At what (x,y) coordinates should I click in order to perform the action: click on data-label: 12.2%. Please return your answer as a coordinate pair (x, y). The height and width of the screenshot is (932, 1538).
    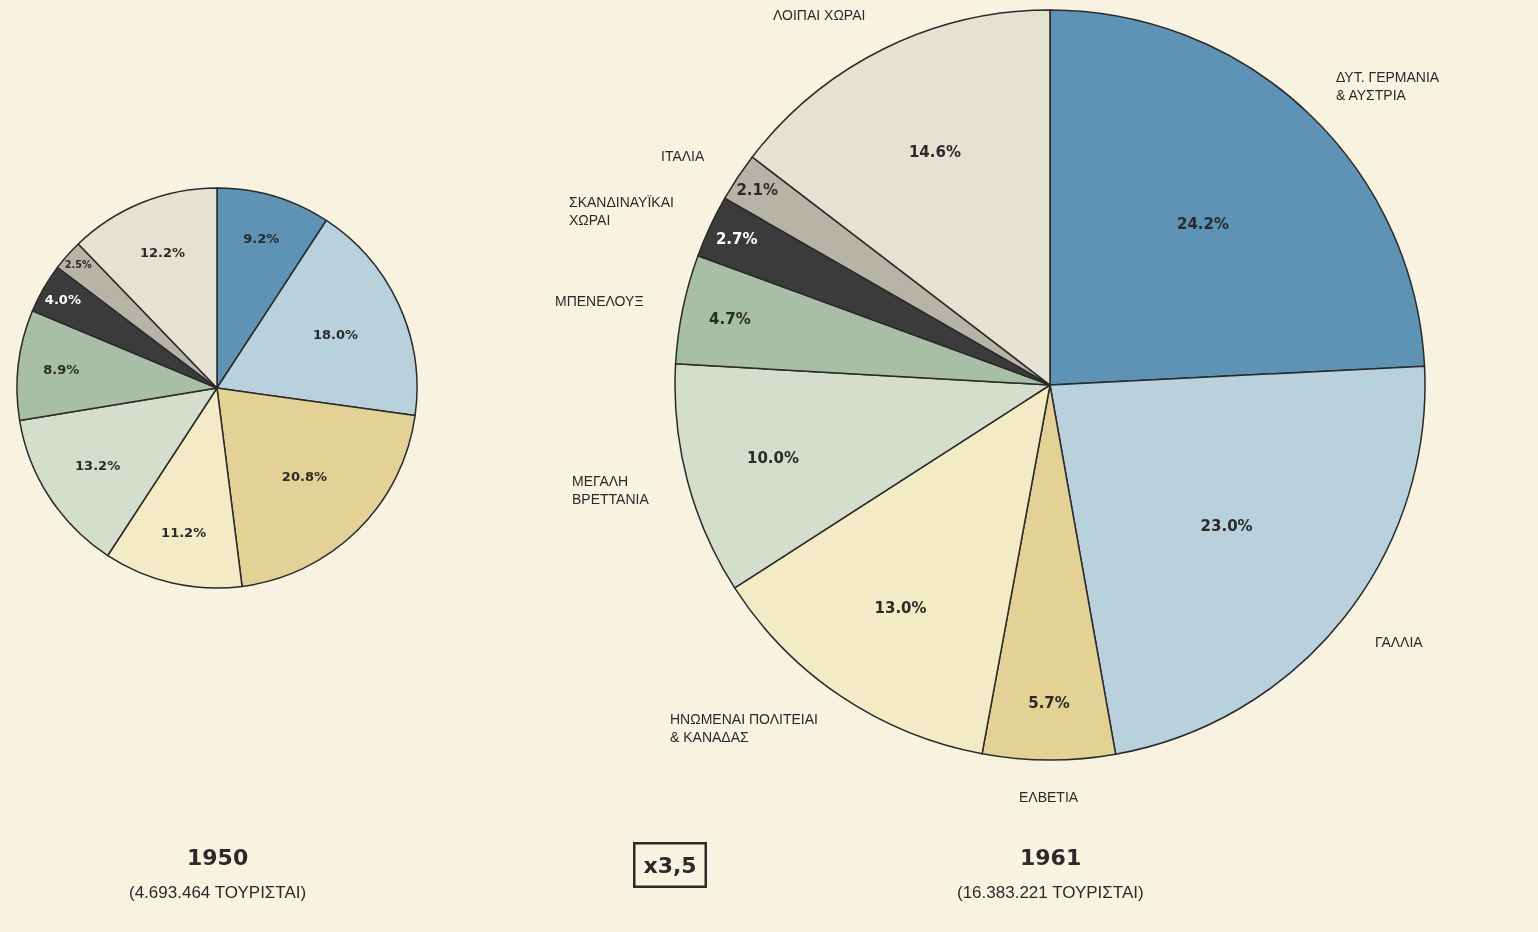
    Looking at the image, I should click on (163, 253).